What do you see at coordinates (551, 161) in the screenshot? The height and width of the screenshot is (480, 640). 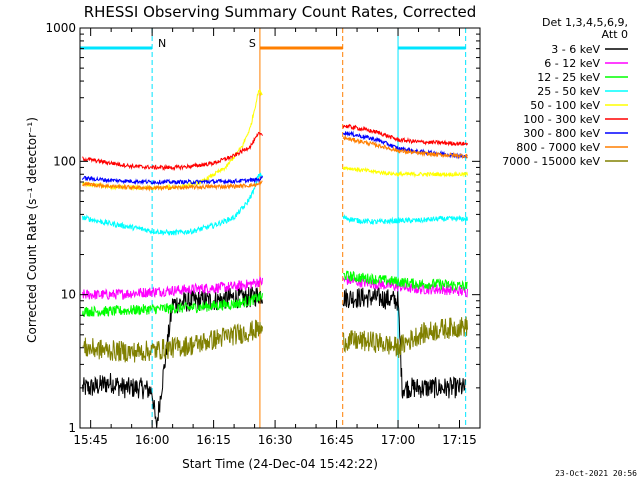 I see `legend-entry-label: 7000 - 15000 keV` at bounding box center [551, 161].